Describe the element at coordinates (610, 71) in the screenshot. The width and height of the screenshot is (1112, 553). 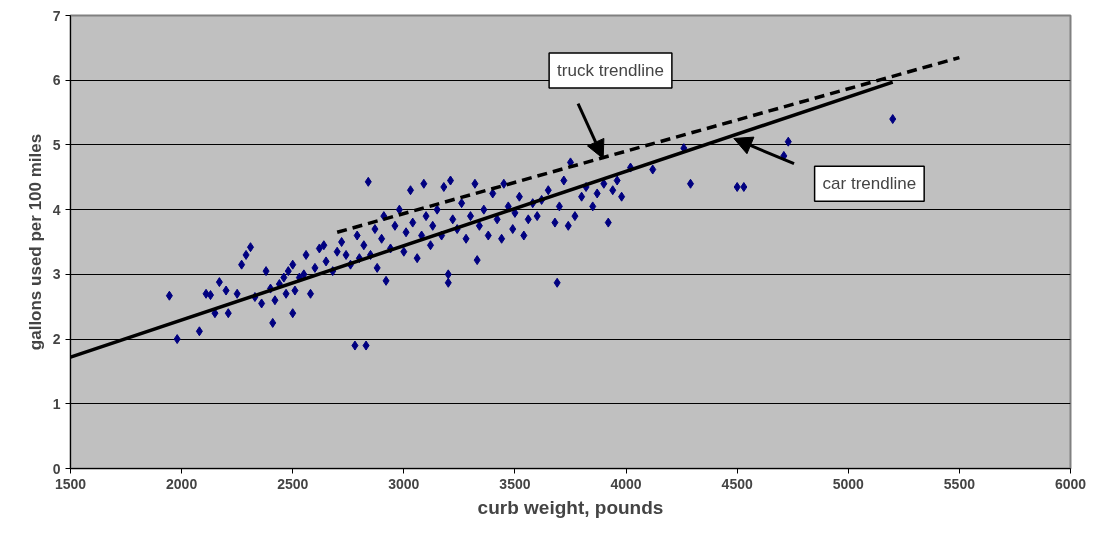
I see `annotation: truck trendline` at that location.